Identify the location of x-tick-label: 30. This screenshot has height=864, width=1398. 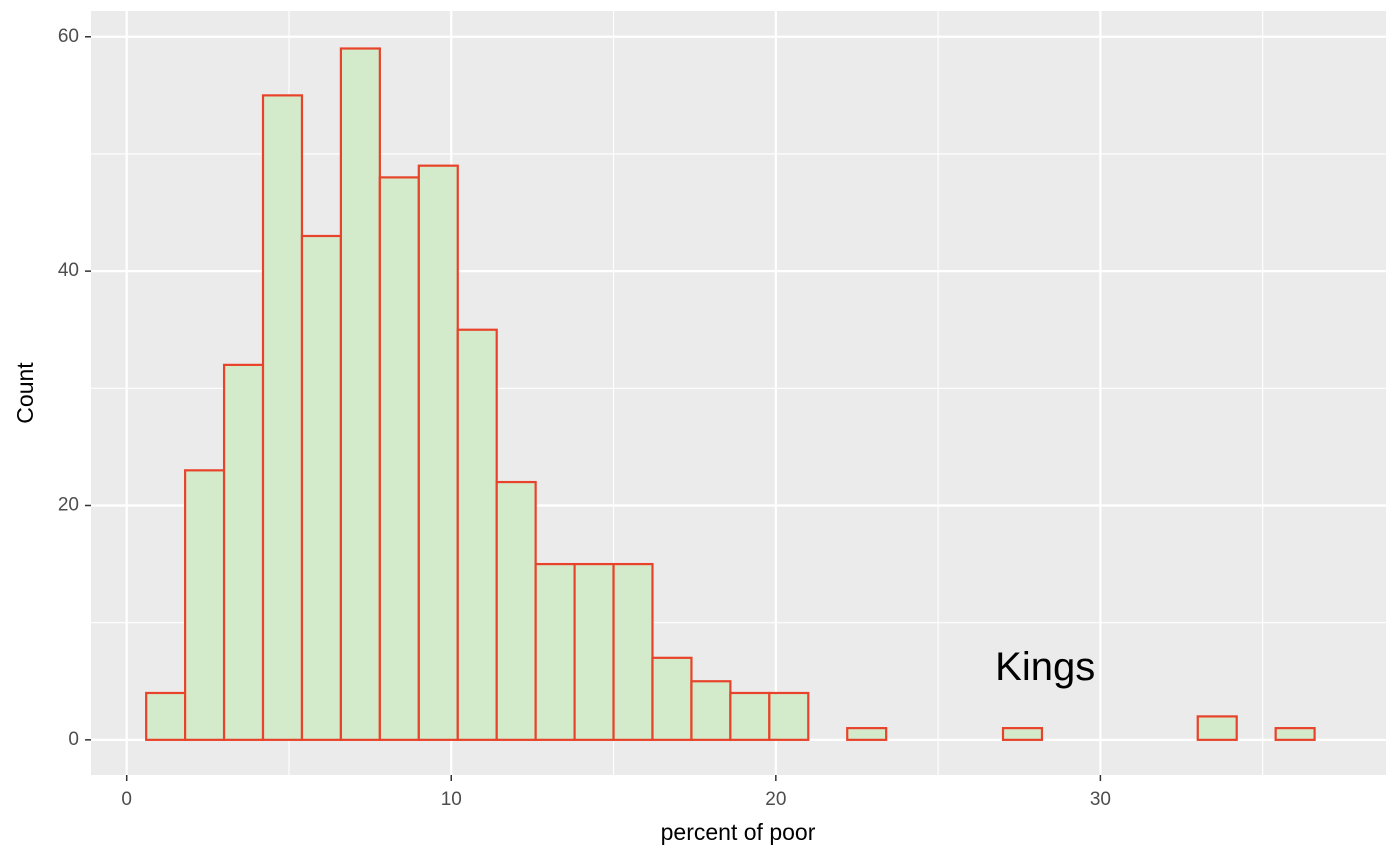
(1100, 799).